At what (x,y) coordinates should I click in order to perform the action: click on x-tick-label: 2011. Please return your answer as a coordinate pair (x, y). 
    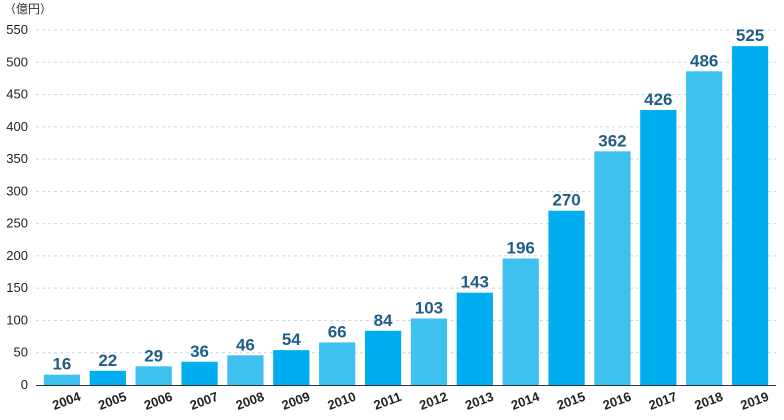
    Looking at the image, I should click on (388, 401).